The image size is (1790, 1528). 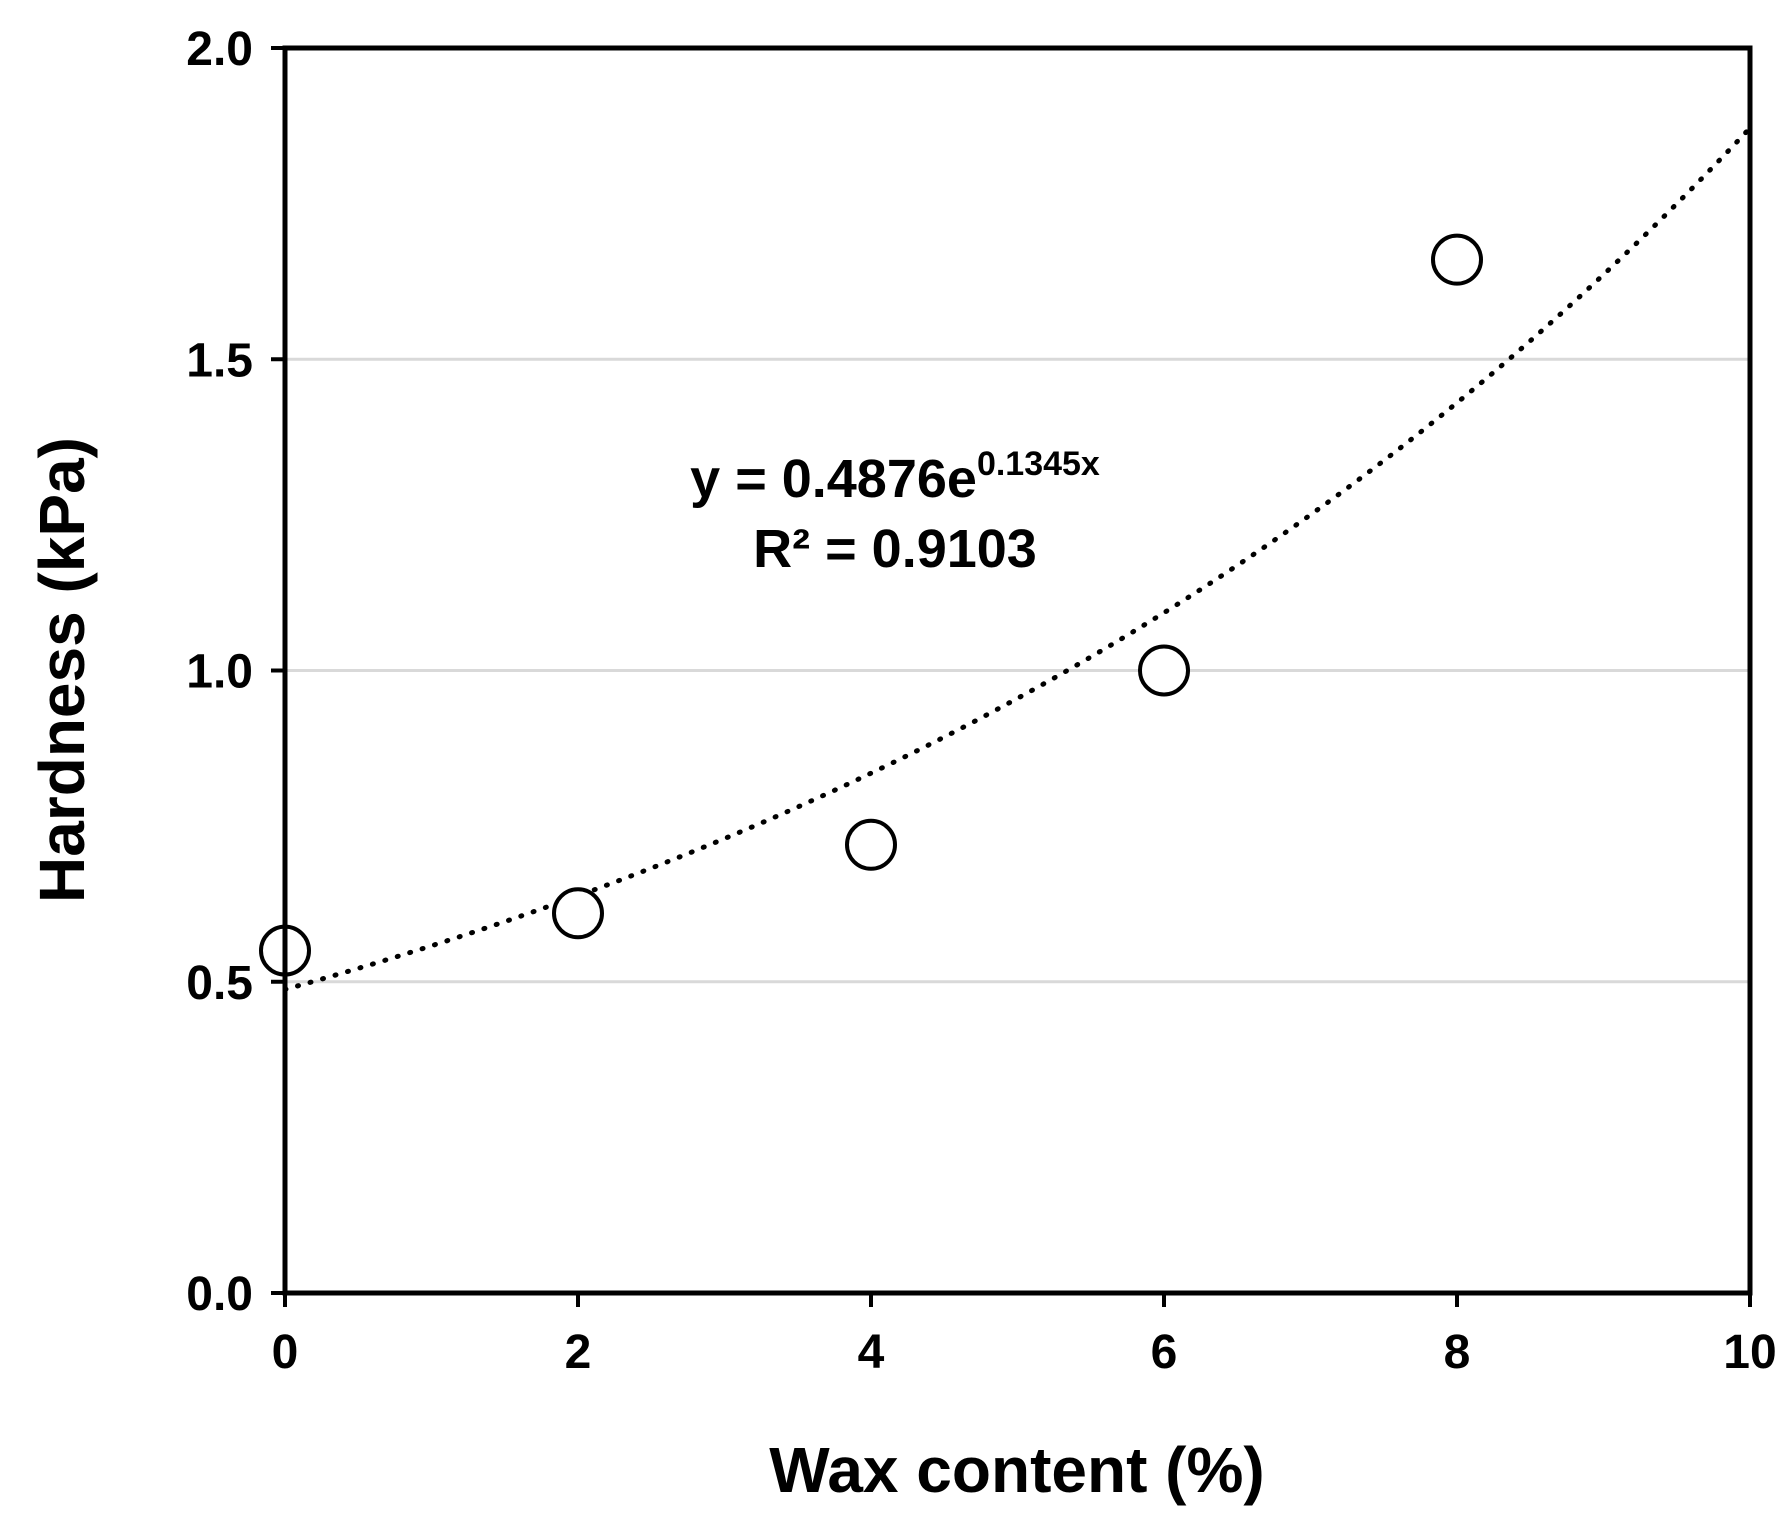 What do you see at coordinates (62, 670) in the screenshot?
I see `y-axis-title: Hardness (kPa)` at bounding box center [62, 670].